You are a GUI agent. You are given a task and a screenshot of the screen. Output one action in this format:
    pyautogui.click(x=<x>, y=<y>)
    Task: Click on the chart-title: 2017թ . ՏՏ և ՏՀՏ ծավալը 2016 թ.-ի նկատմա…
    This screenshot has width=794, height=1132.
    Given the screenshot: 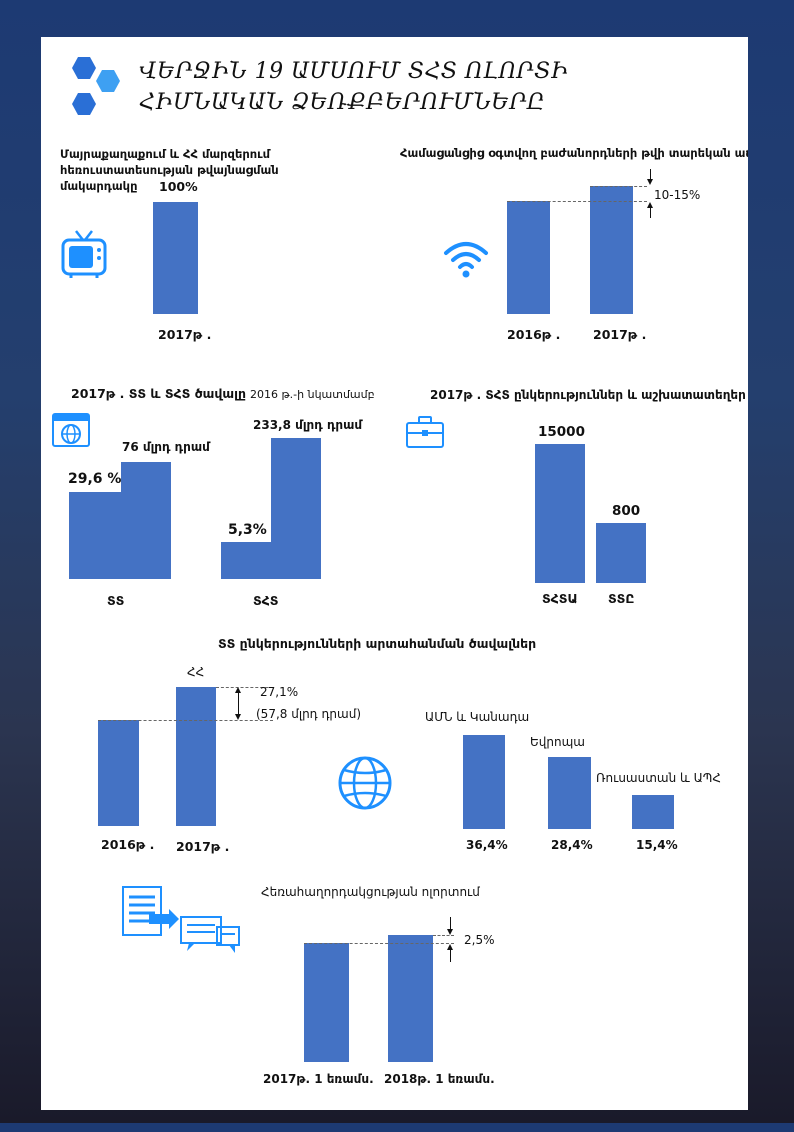 What is the action you would take?
    pyautogui.click(x=223, y=393)
    